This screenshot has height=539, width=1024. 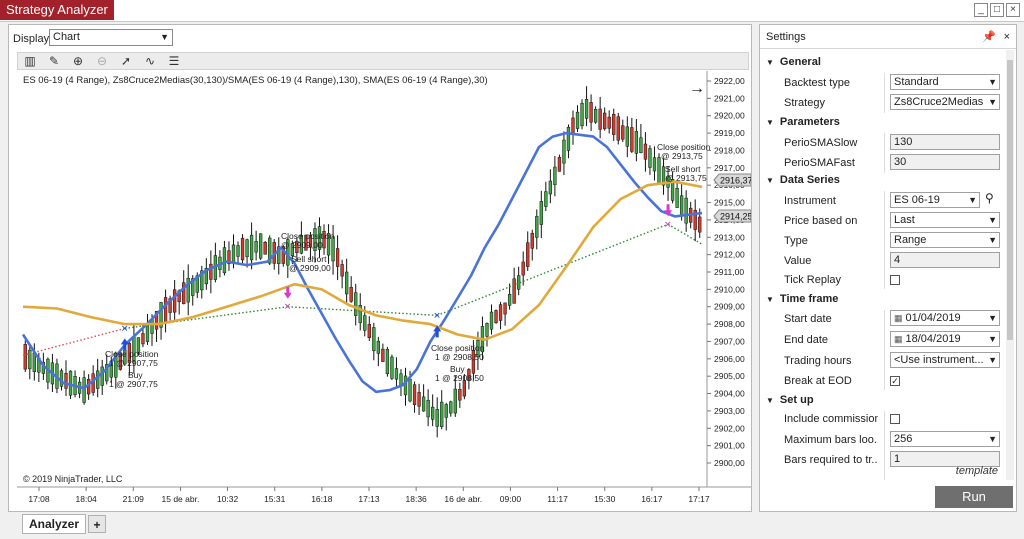 I want to click on add-tab-button: +, so click(x=97, y=524).